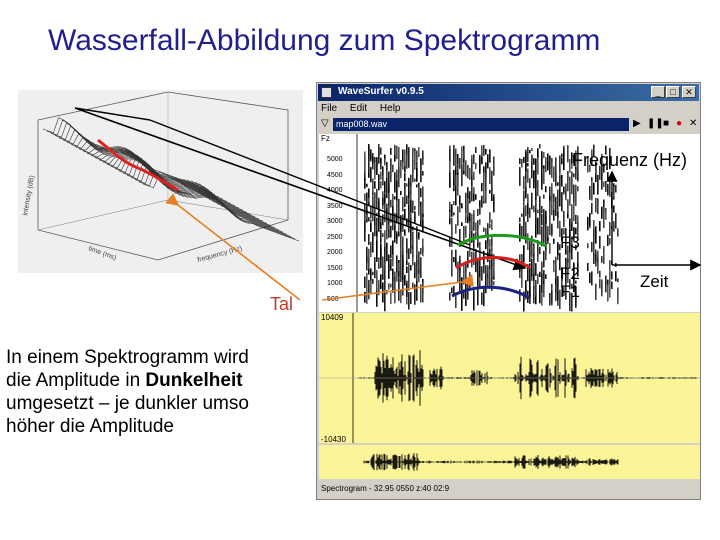  What do you see at coordinates (332, 317) in the screenshot?
I see `wave-top-label: 10409` at bounding box center [332, 317].